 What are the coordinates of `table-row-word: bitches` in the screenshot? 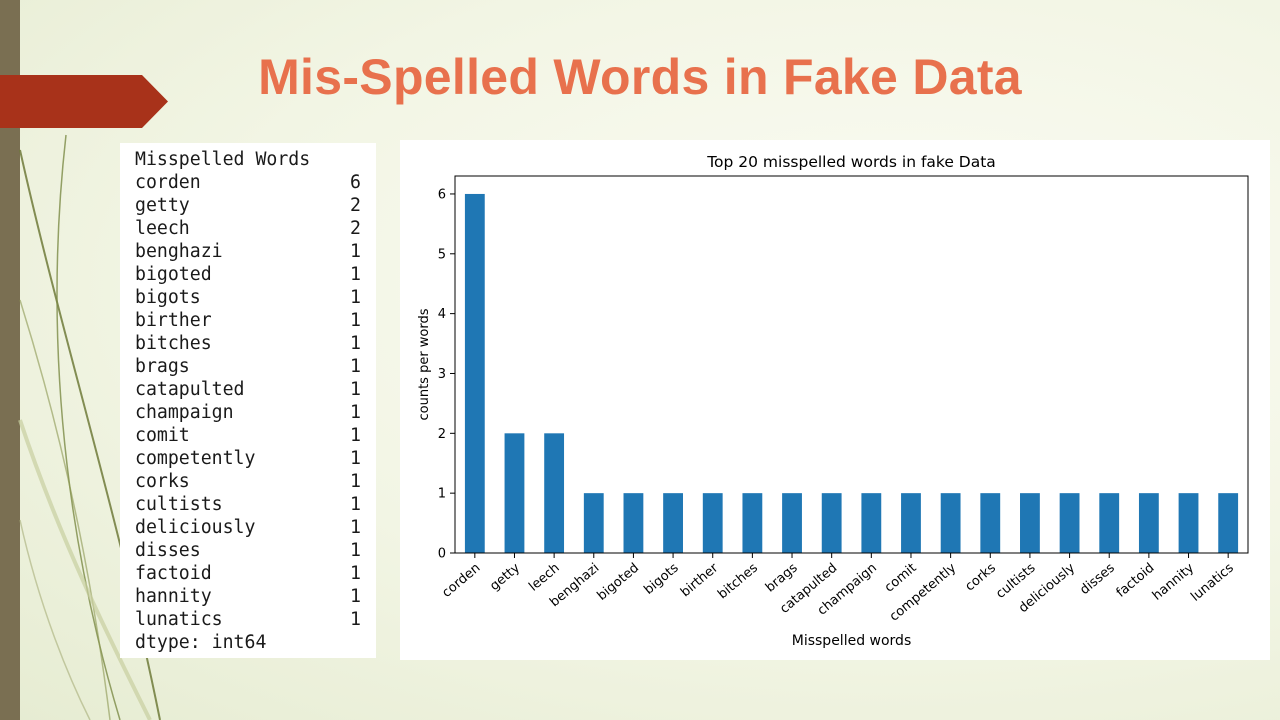 It's located at (173, 343).